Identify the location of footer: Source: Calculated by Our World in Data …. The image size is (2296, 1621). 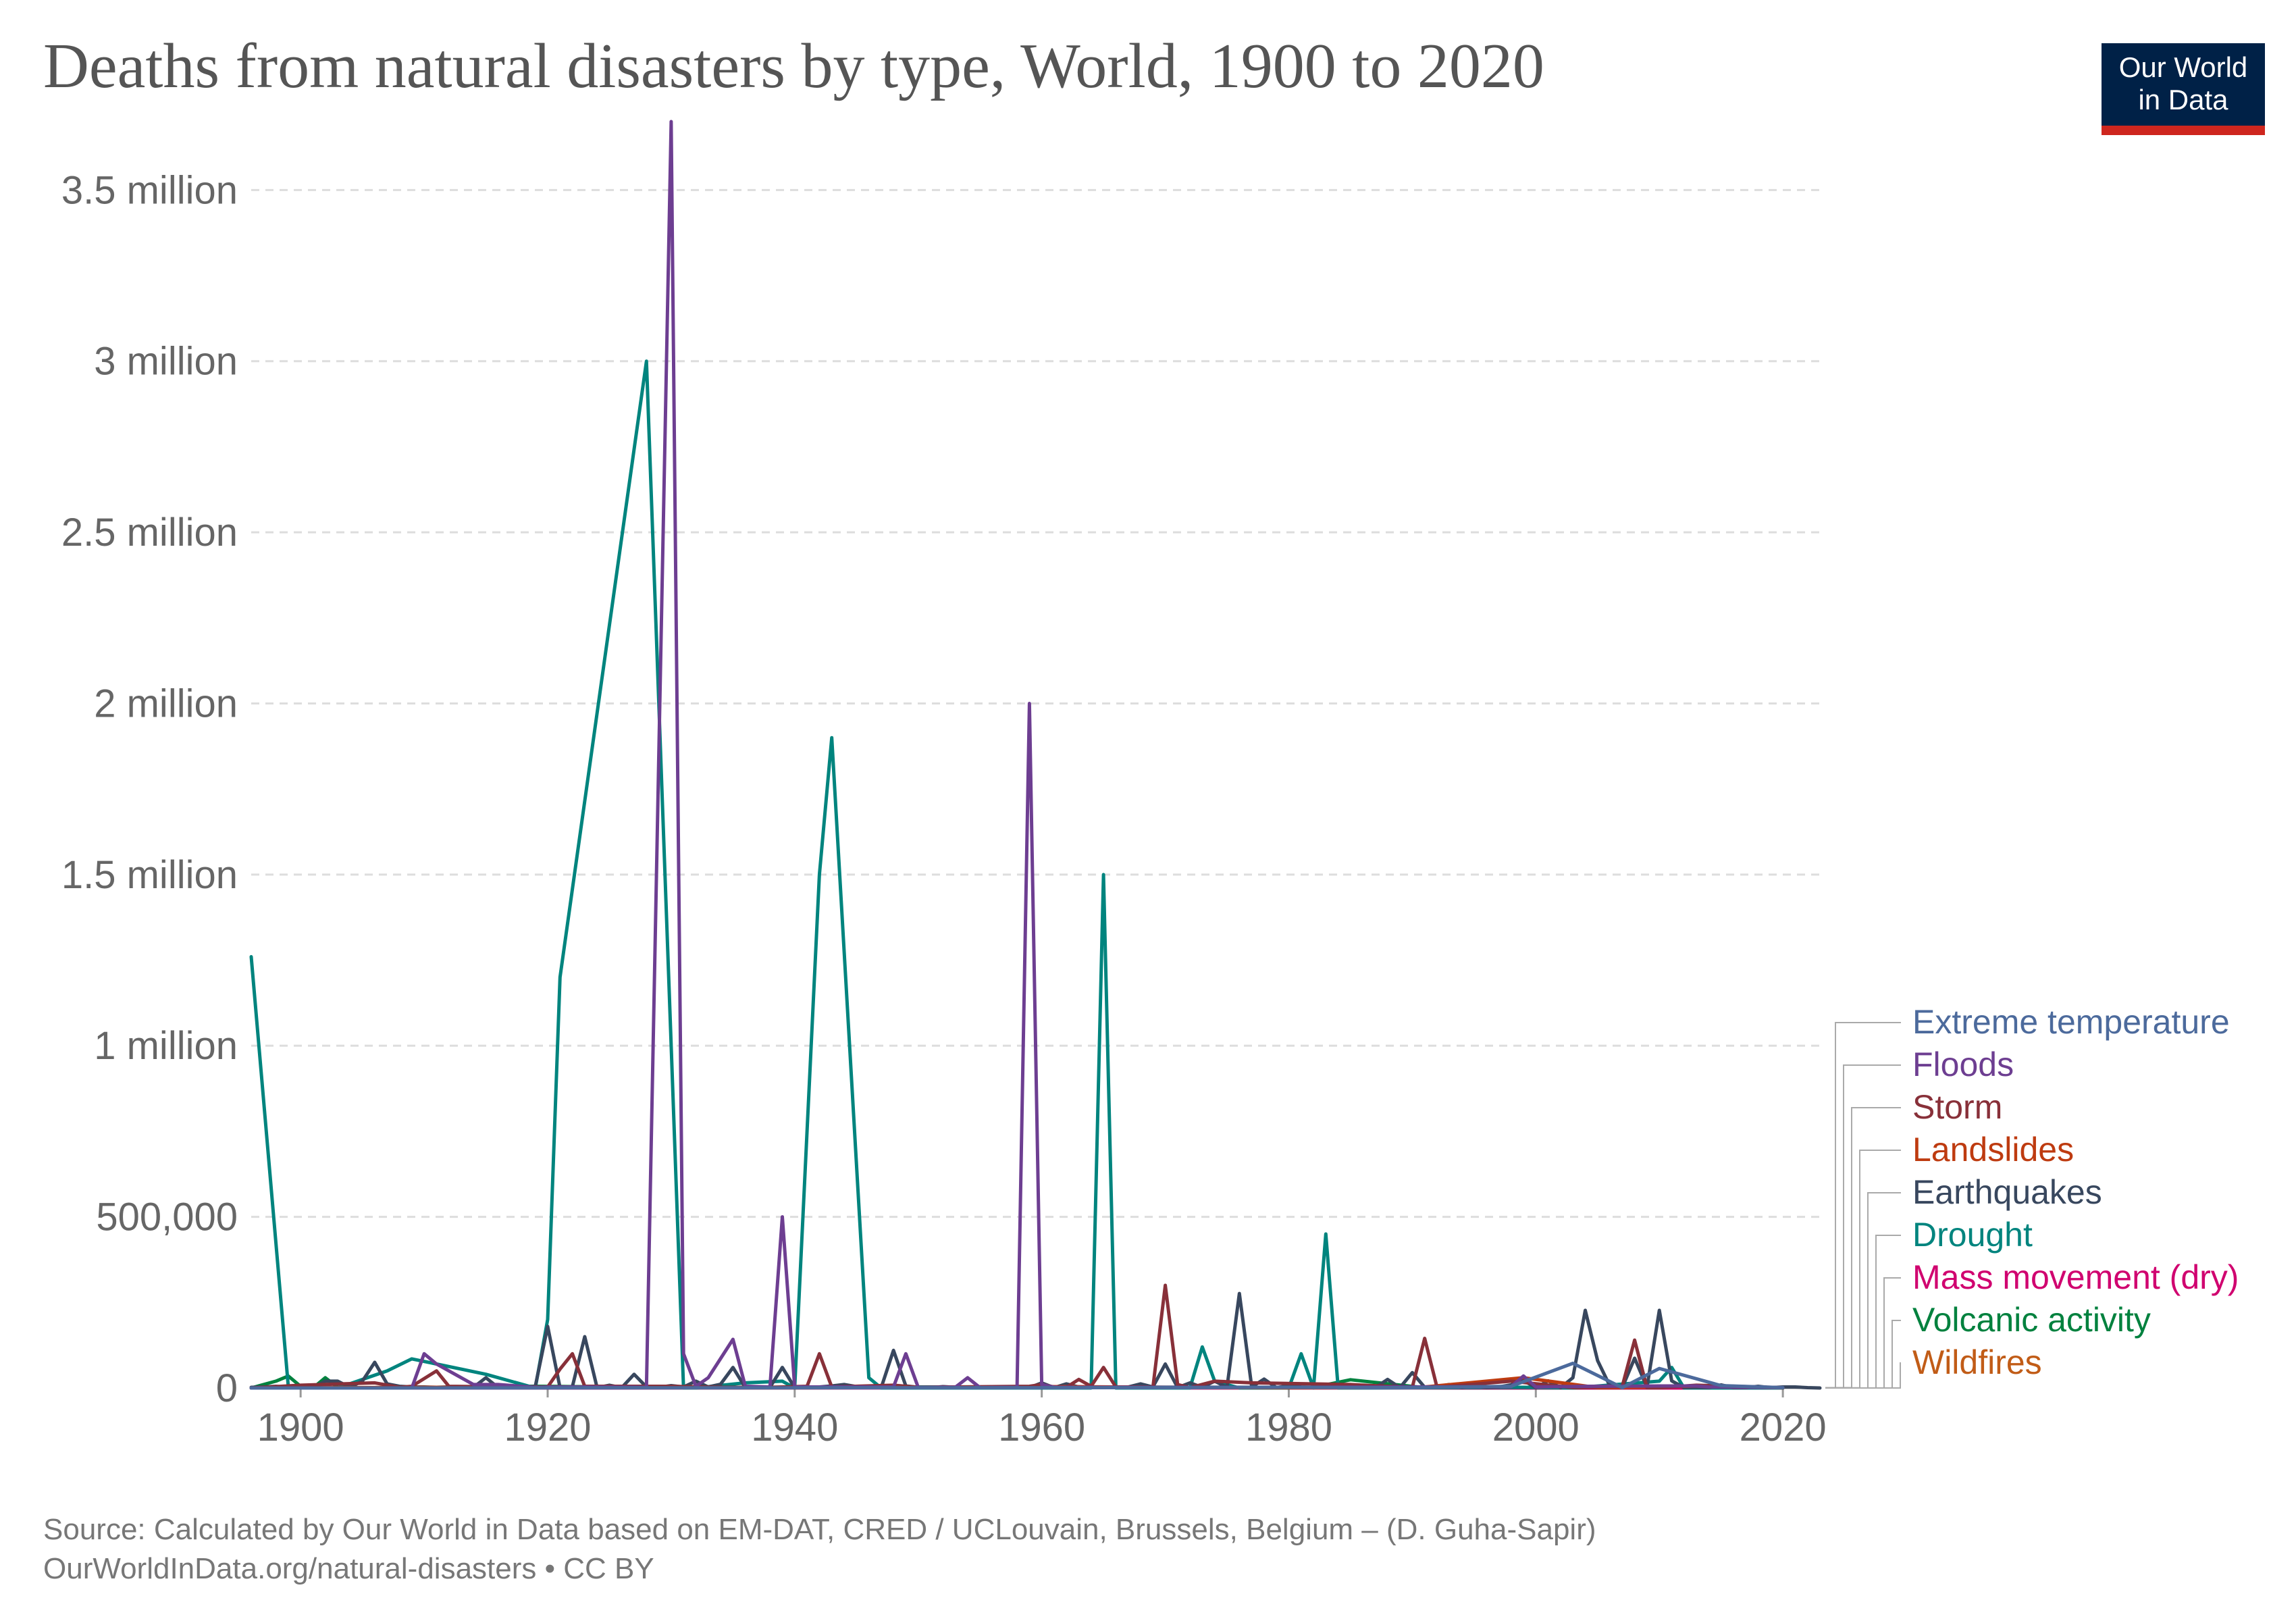
(819, 1549).